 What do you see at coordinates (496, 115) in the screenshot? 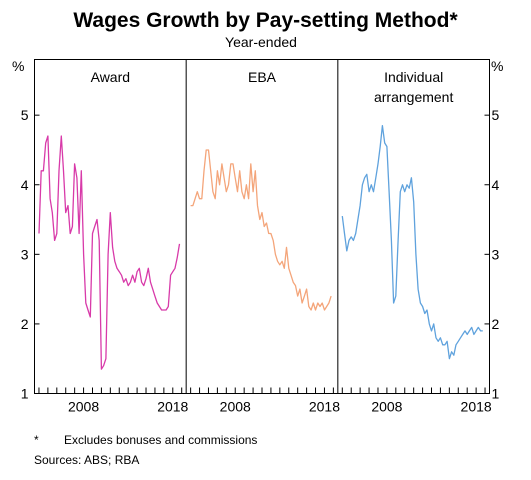
I see `y-tick-label-right: 5` at bounding box center [496, 115].